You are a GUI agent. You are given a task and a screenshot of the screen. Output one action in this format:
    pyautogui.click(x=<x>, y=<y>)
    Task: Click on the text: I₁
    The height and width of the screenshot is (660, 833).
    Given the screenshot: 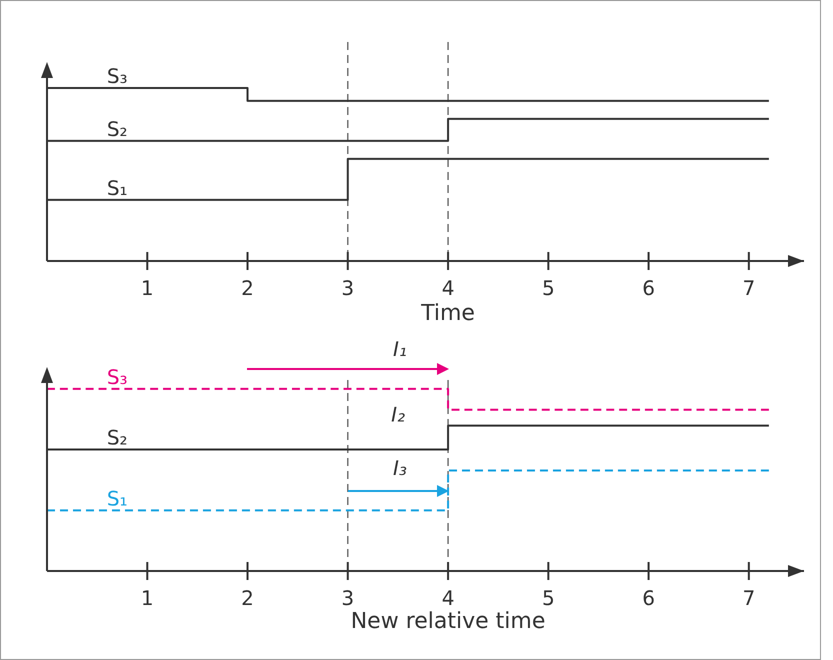 What is the action you would take?
    pyautogui.click(x=400, y=349)
    